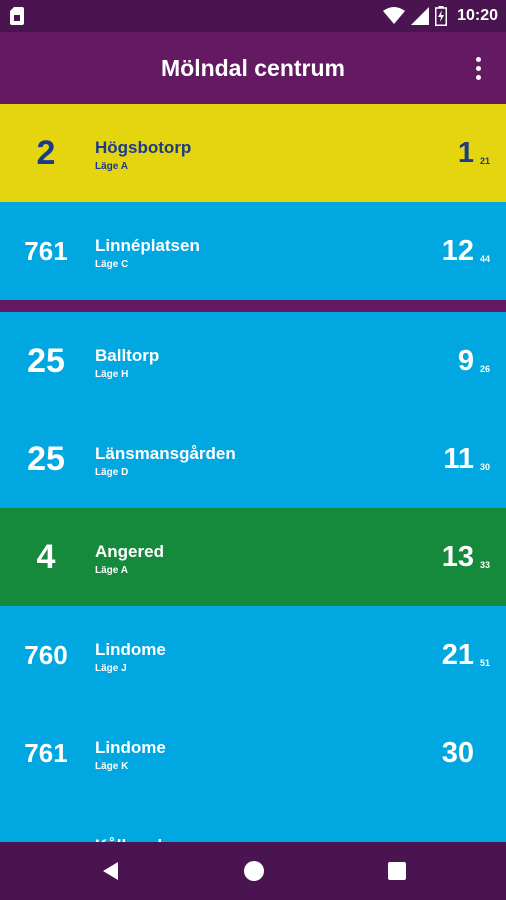  Describe the element at coordinates (485, 663) in the screenshot. I see `next-departure-minutes: 51` at that location.